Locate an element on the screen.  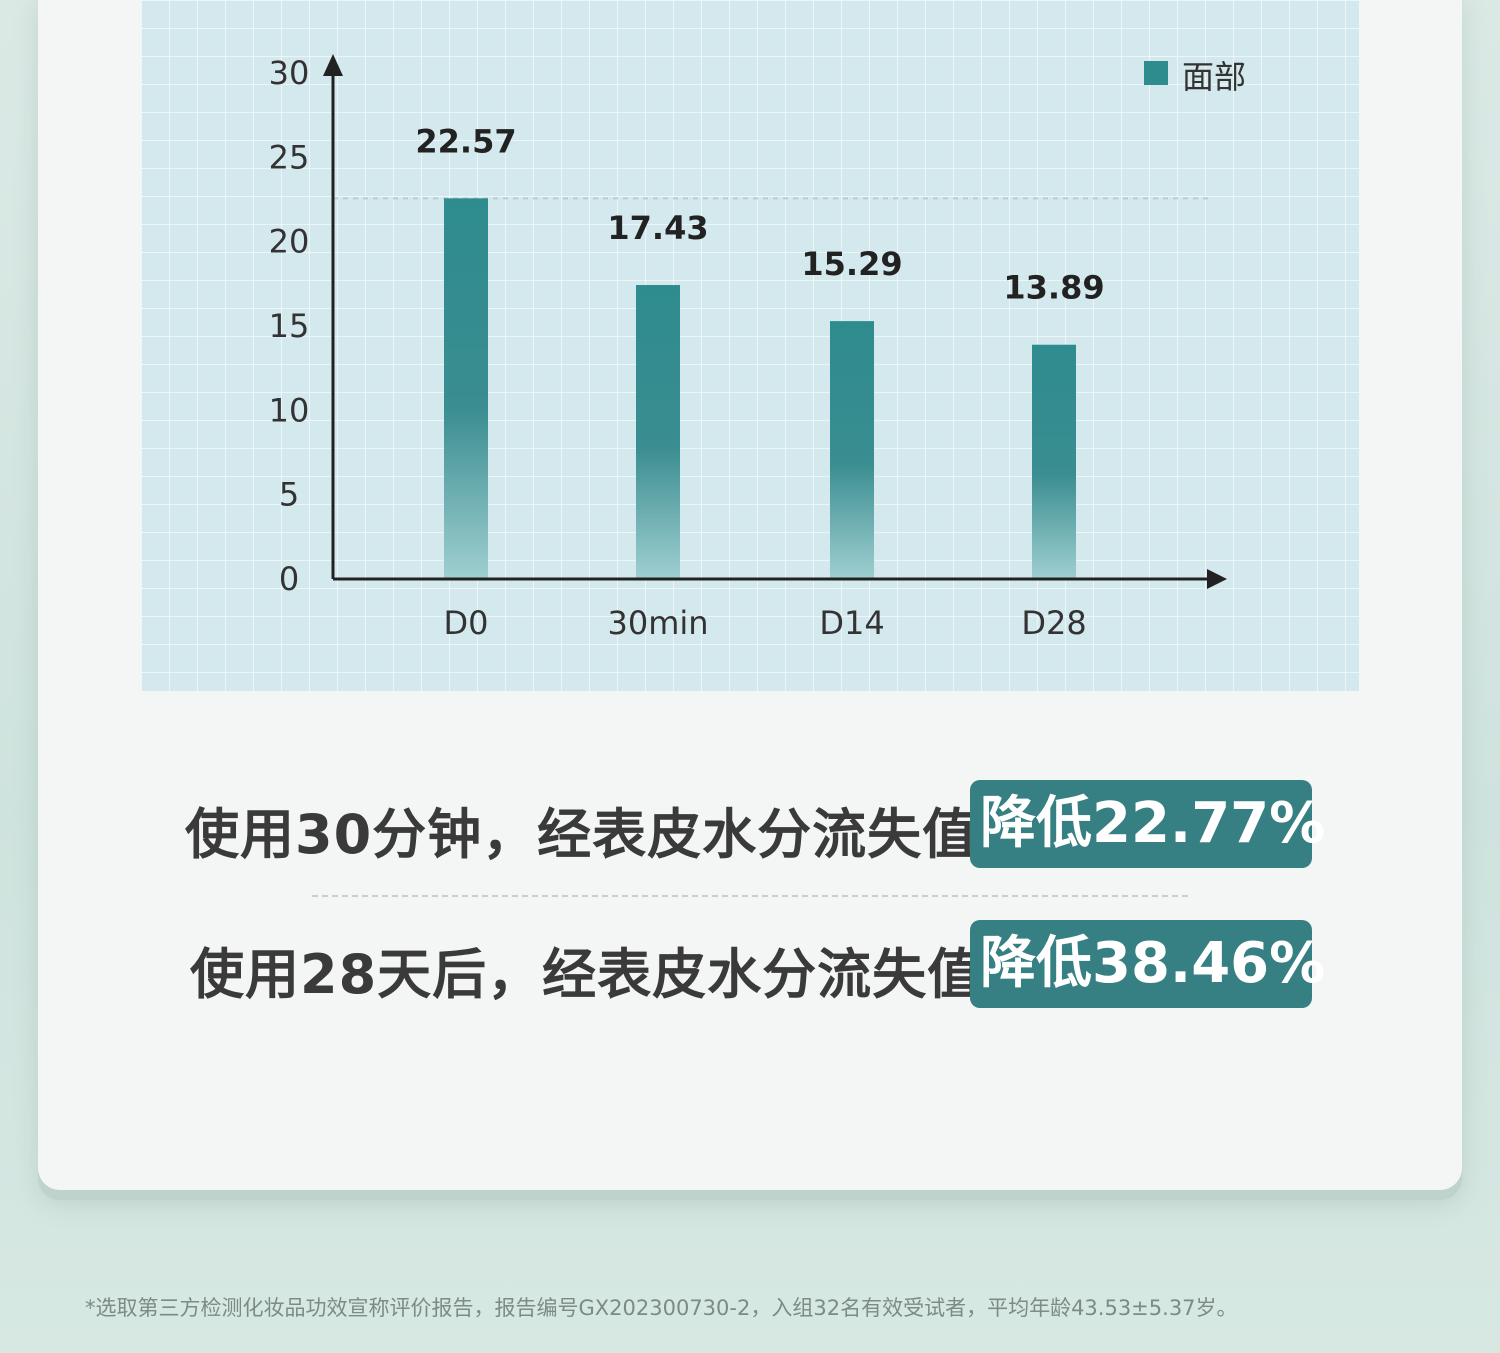
stat-text-30min: 使用30分钟，经表皮水分流失值 is located at coordinates (581, 834).